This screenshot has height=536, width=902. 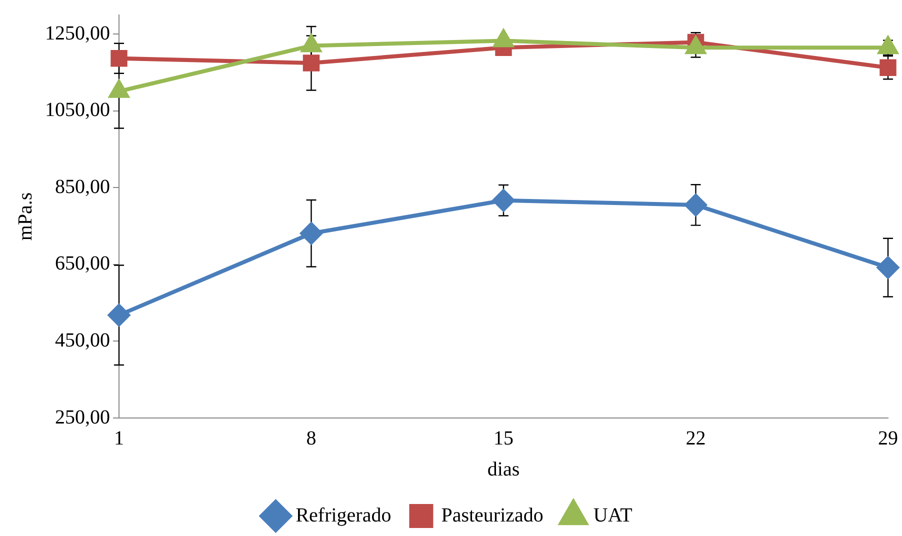 What do you see at coordinates (82, 263) in the screenshot?
I see `y-tick-label: 650,00` at bounding box center [82, 263].